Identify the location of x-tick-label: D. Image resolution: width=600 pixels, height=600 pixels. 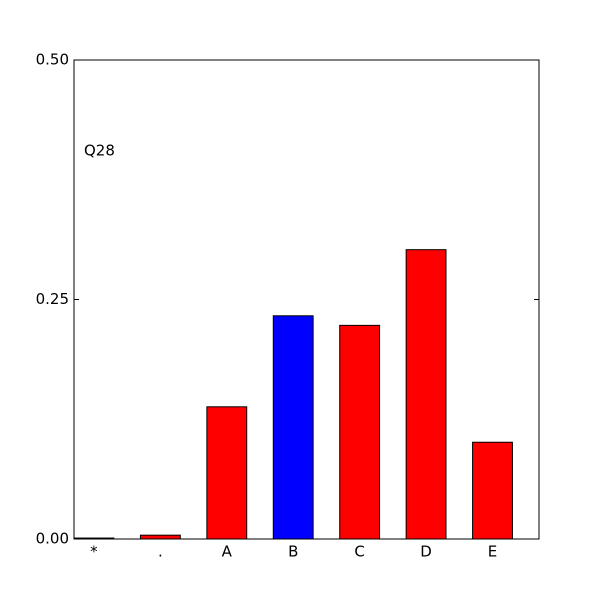
(426, 552).